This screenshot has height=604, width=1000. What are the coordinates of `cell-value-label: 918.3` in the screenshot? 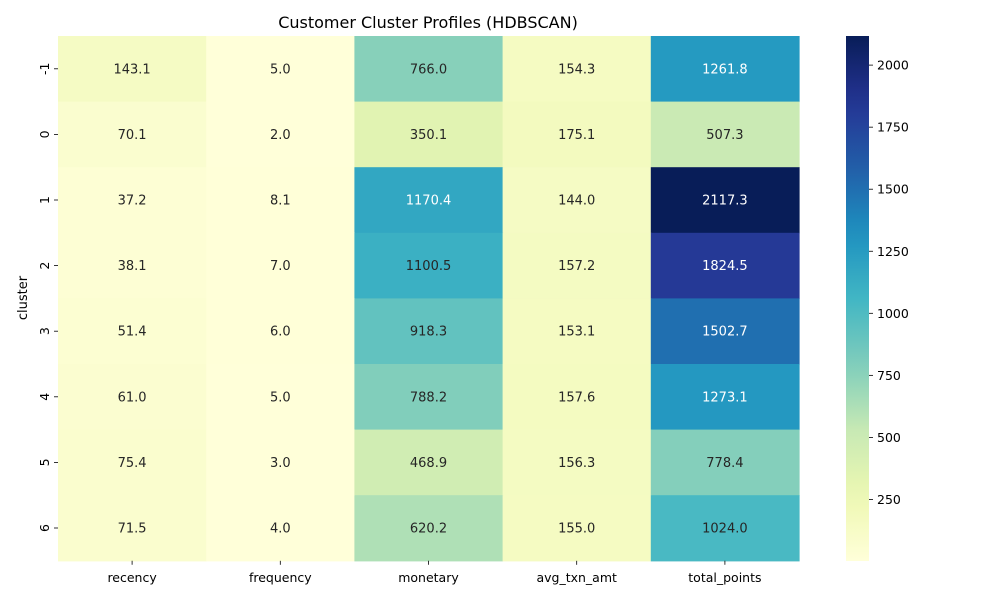 It's located at (428, 332).